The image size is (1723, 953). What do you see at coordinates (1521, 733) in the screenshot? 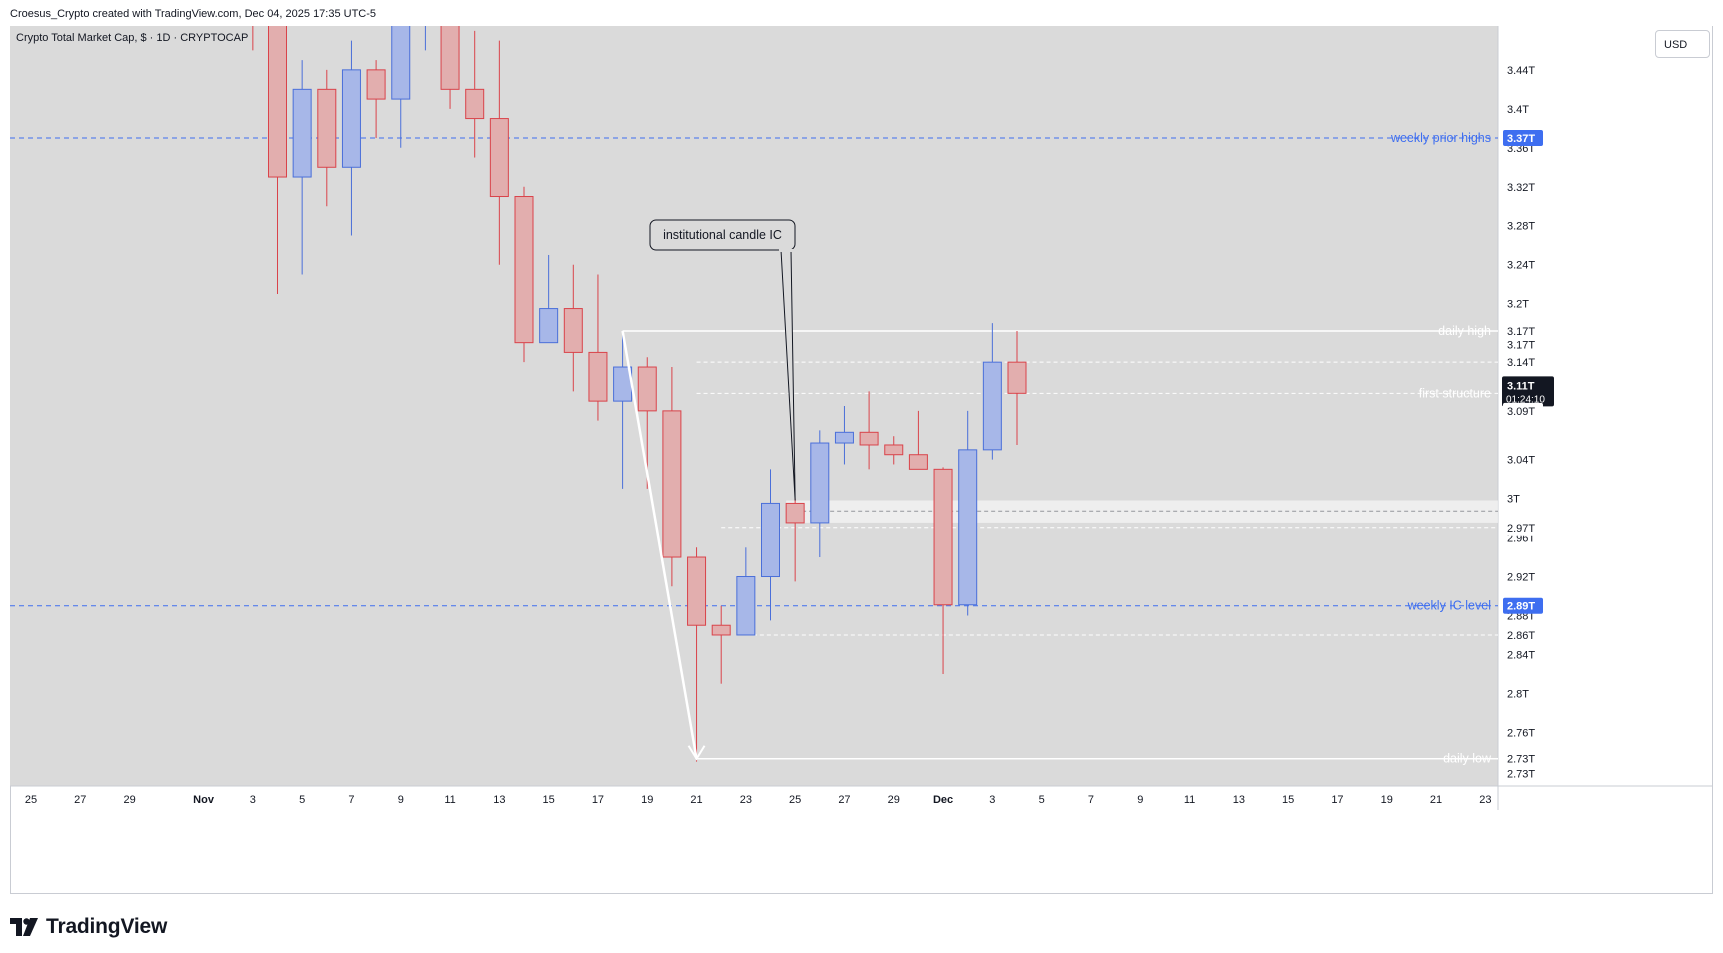
I see `price-tick-label: 2.76T` at bounding box center [1521, 733].